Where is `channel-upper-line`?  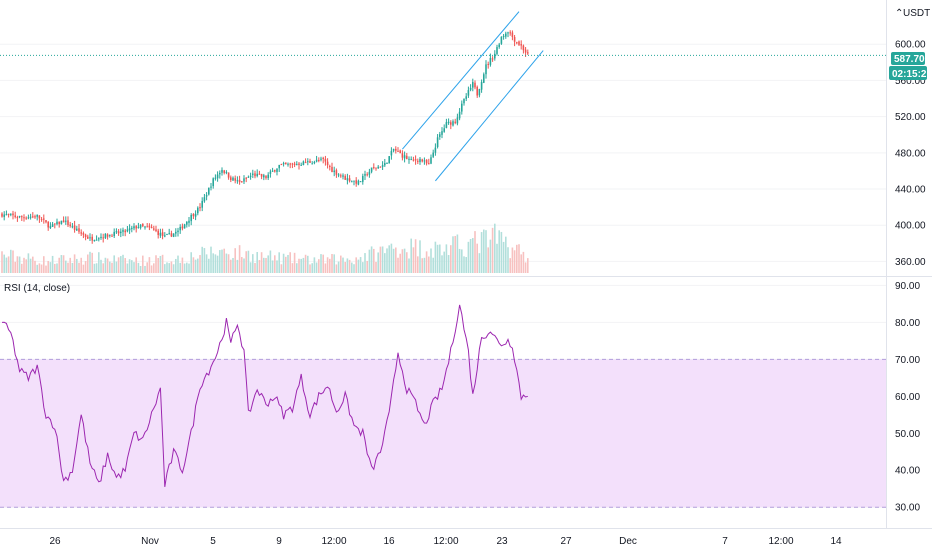 channel-upper-line is located at coordinates (461, 80).